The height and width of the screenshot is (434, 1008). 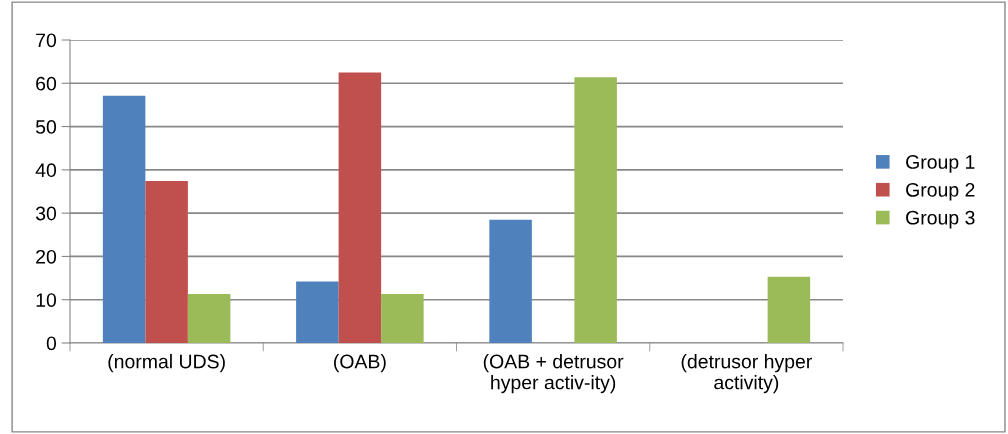 What do you see at coordinates (940, 191) in the screenshot?
I see `legend-label: Group 2` at bounding box center [940, 191].